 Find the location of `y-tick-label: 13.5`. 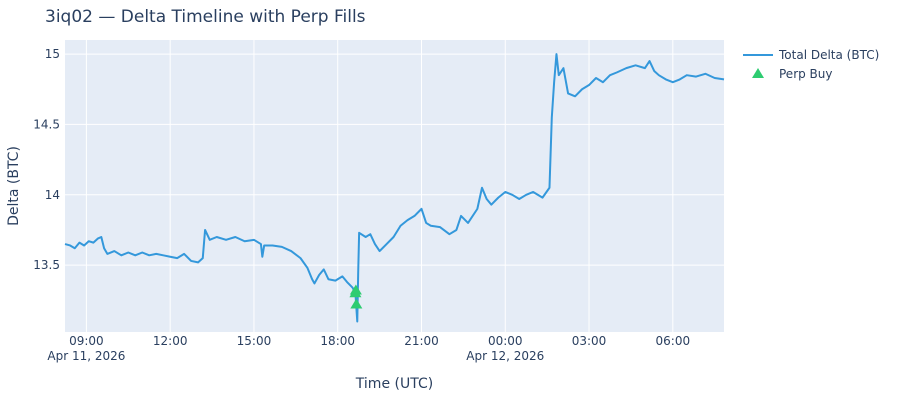

y-tick-label: 13.5 is located at coordinates (46, 265).